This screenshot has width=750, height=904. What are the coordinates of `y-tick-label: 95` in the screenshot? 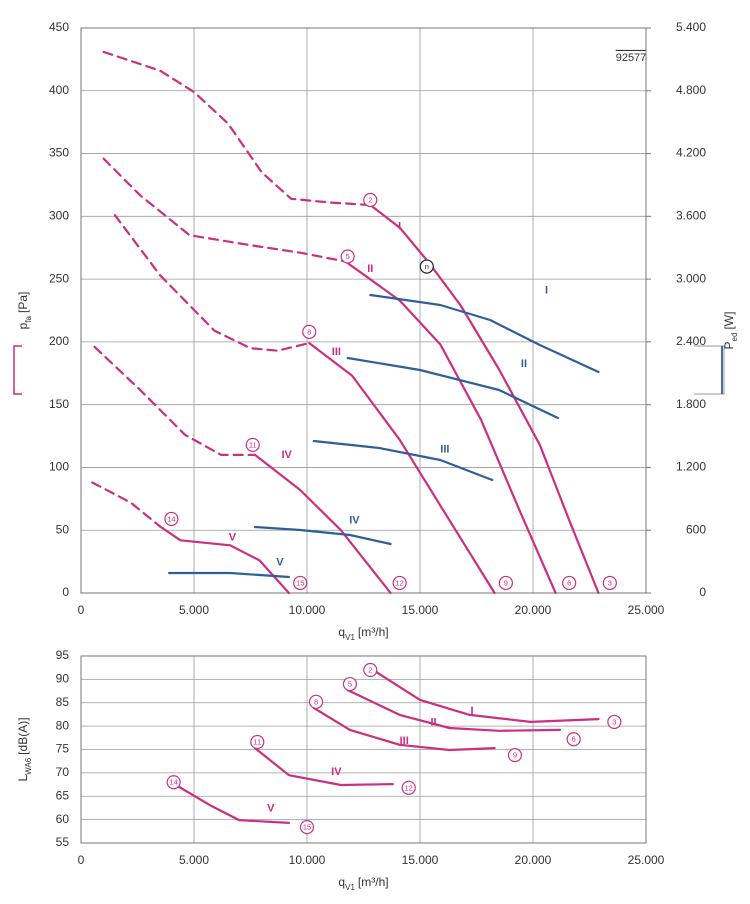 It's located at (63, 655).